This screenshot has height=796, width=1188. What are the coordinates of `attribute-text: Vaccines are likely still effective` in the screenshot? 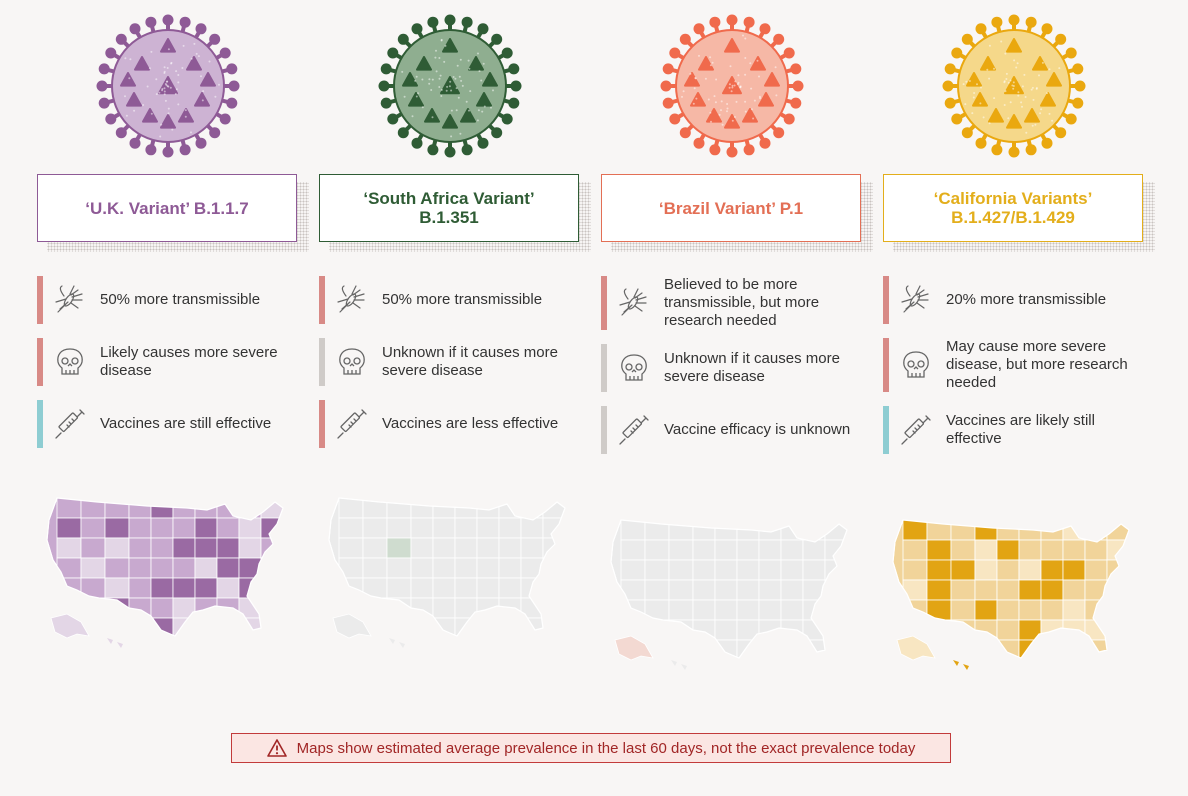 It's located at (1045, 430).